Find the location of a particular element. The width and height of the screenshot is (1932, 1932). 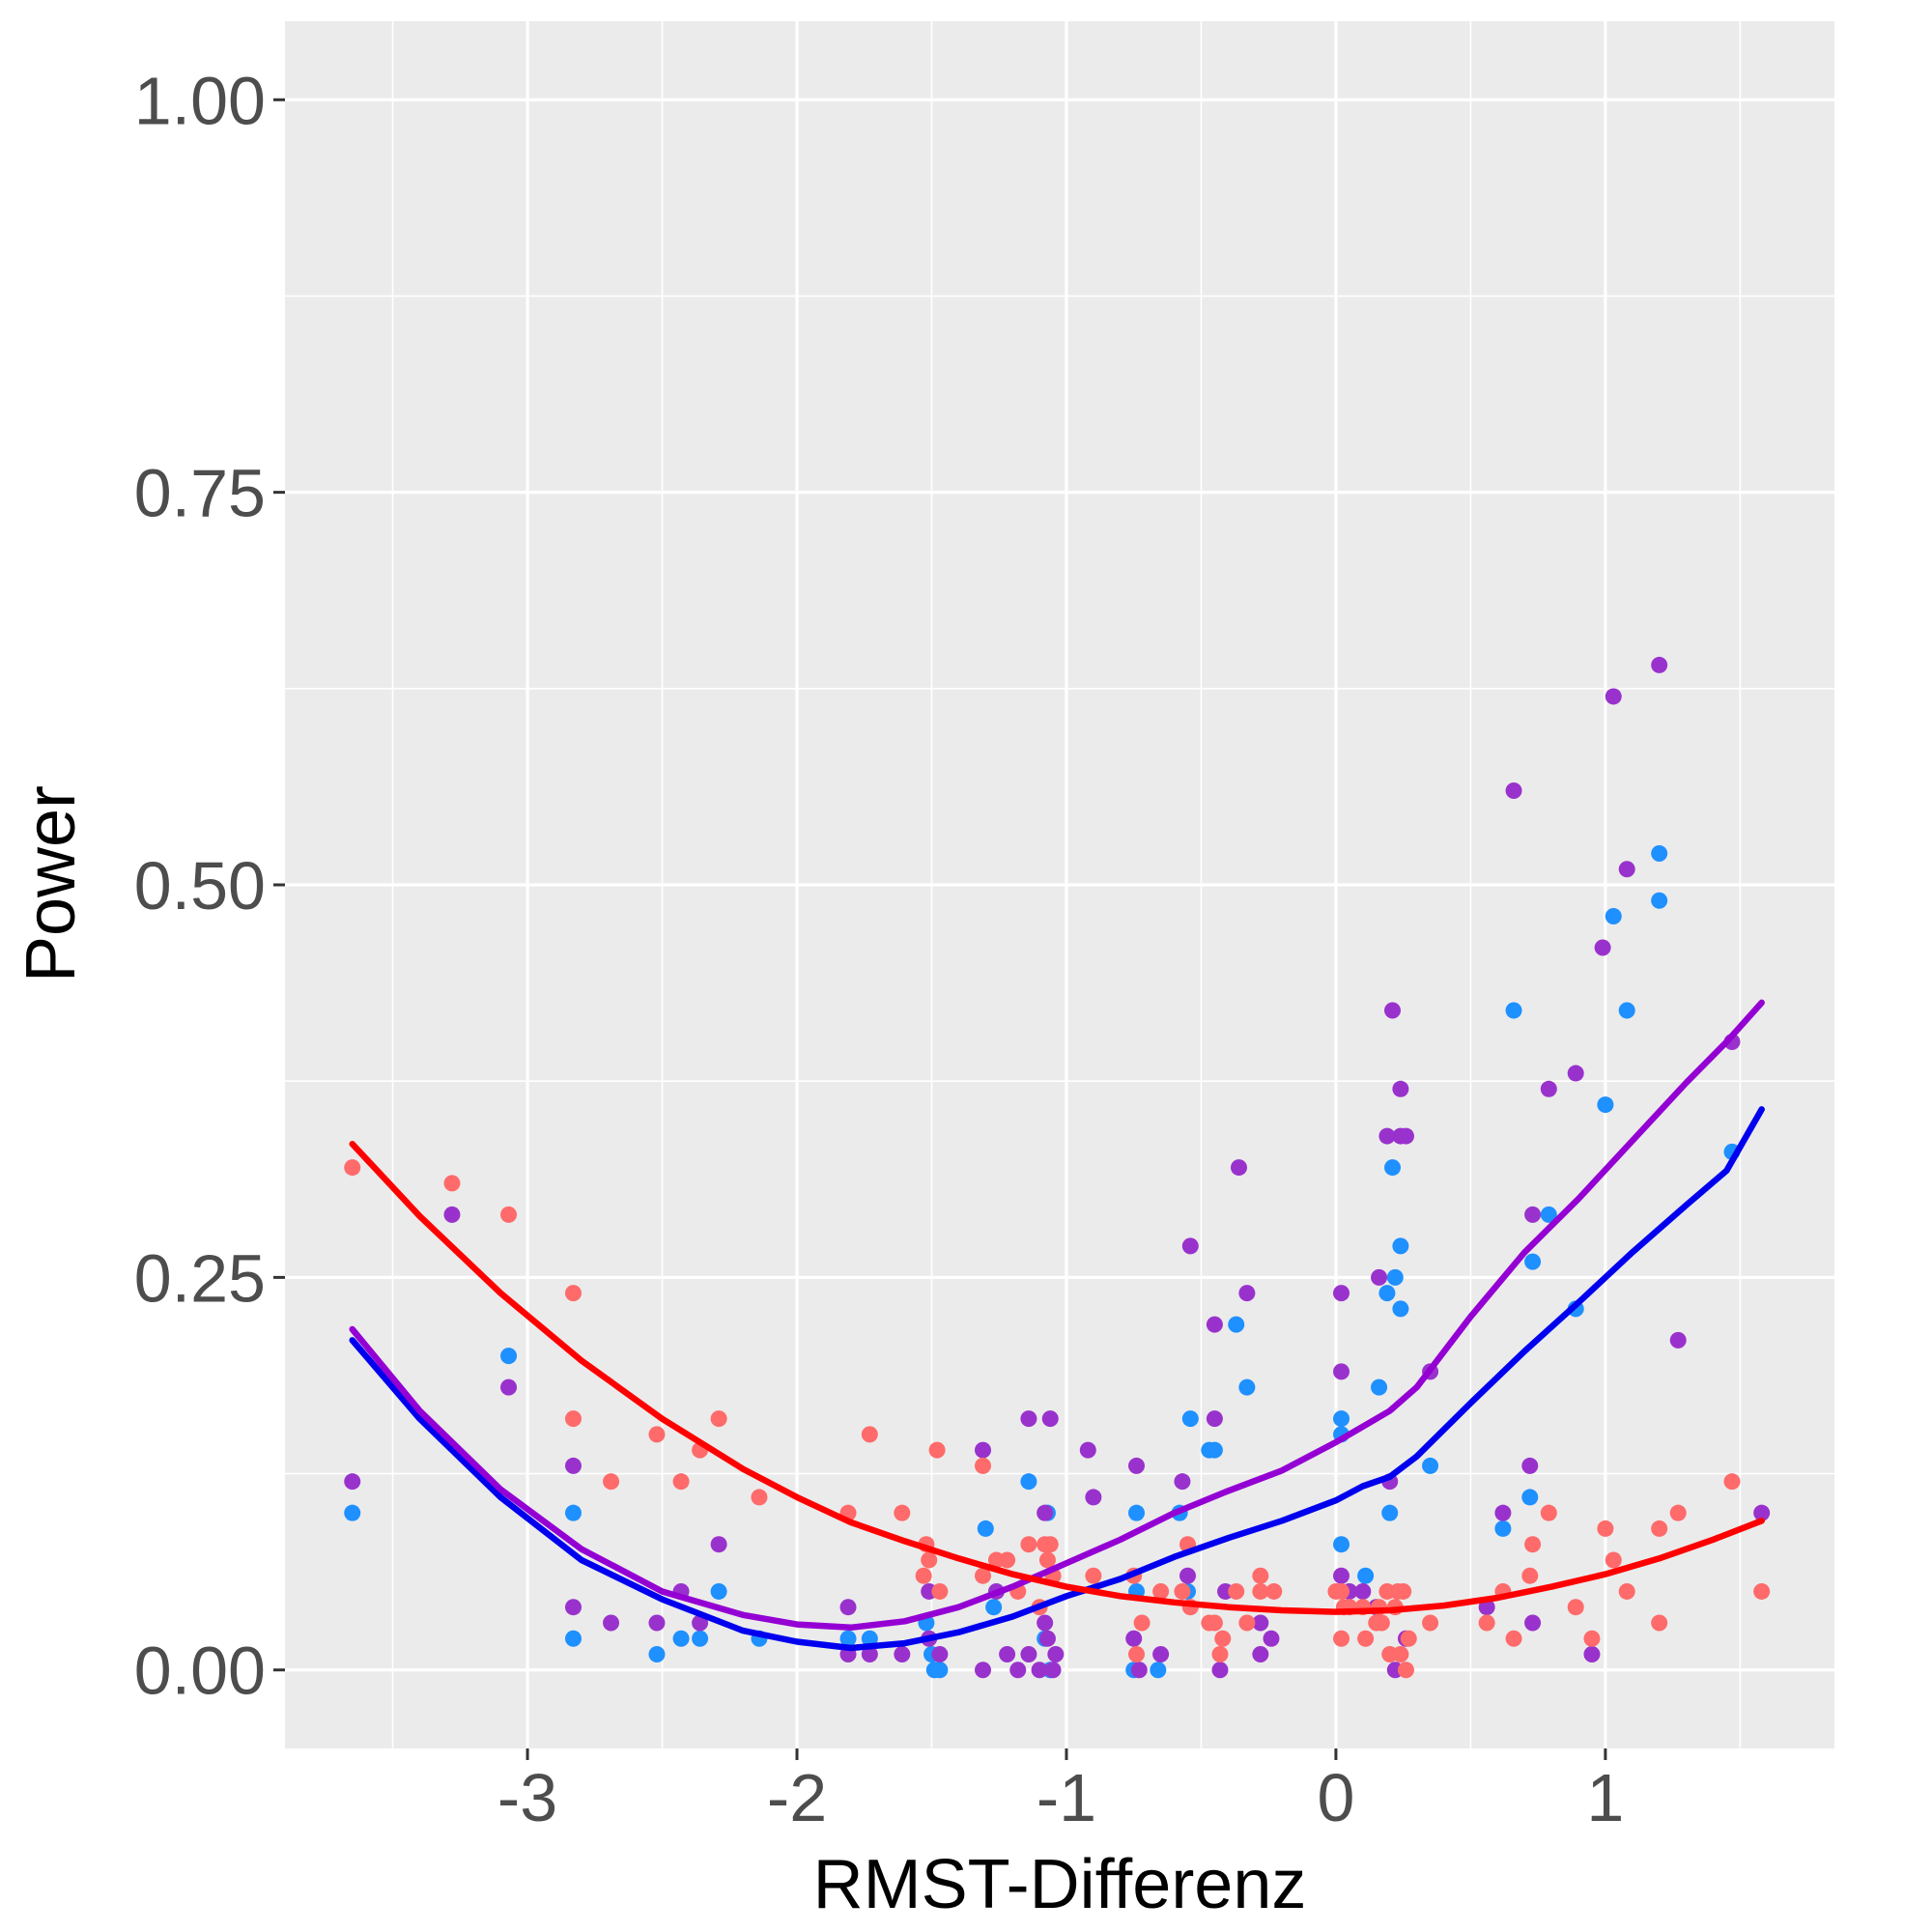

y-tick-label: 0.00 is located at coordinates (200, 1671).